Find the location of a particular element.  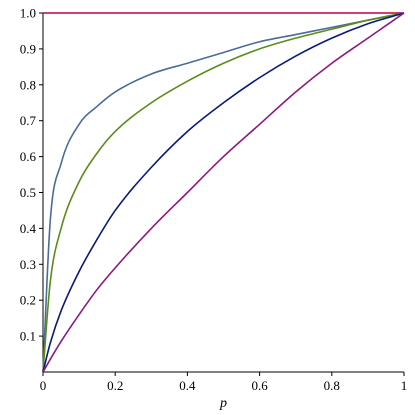

x-axis-title: p is located at coordinates (223, 403).